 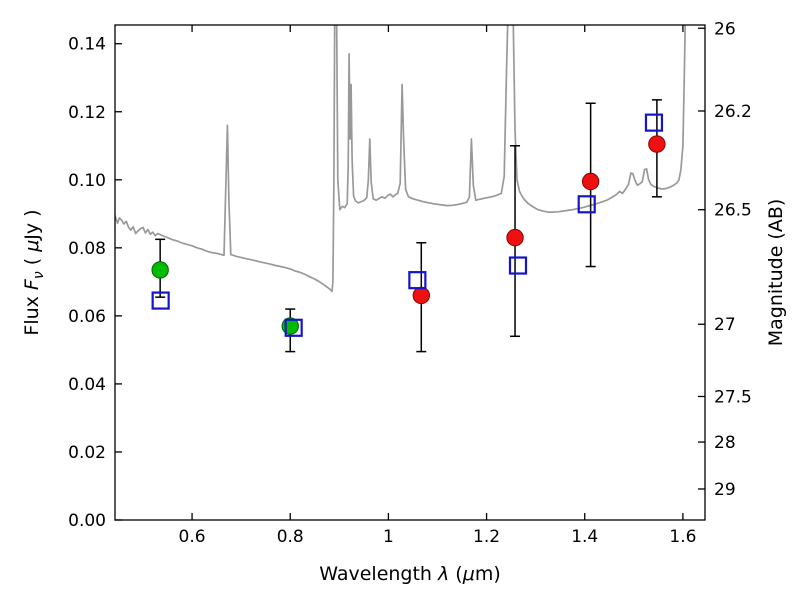 What do you see at coordinates (388, 537) in the screenshot?
I see `x-tick-label: 1` at bounding box center [388, 537].